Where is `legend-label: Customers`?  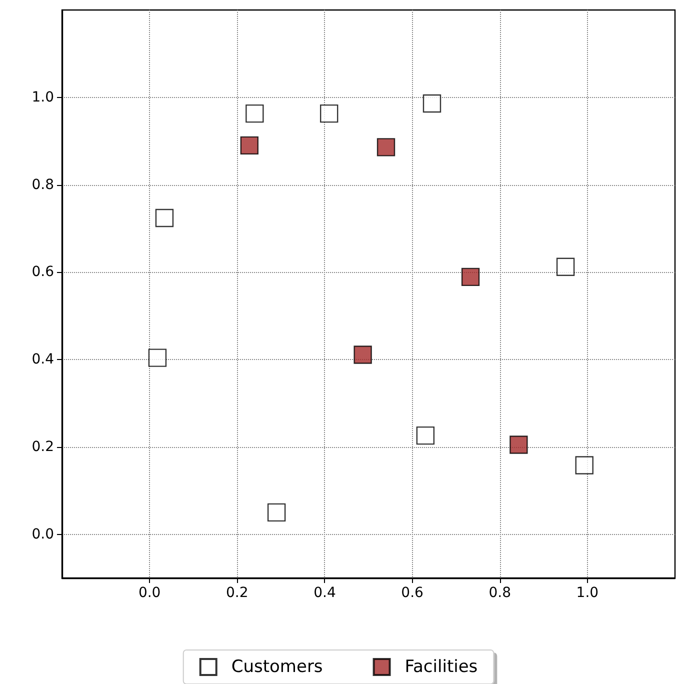 legend-label: Customers is located at coordinates (277, 667).